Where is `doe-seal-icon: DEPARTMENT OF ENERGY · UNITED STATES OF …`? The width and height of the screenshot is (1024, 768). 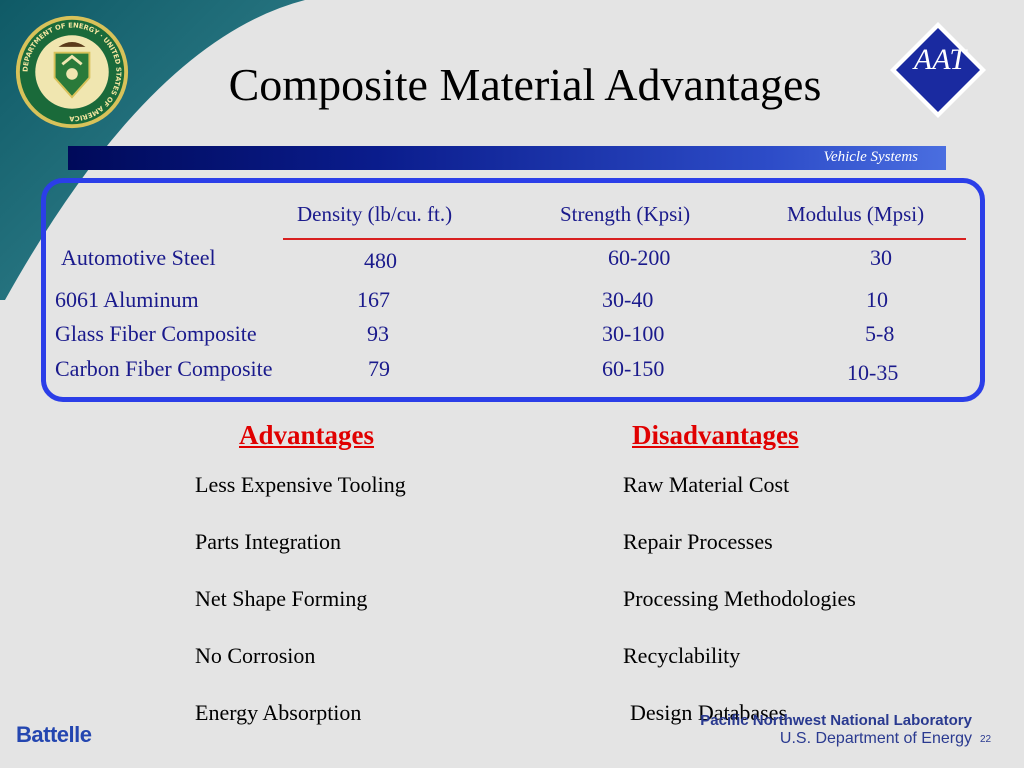 doe-seal-icon: DEPARTMENT OF ENERGY · UNITED STATES OF … is located at coordinates (72, 72).